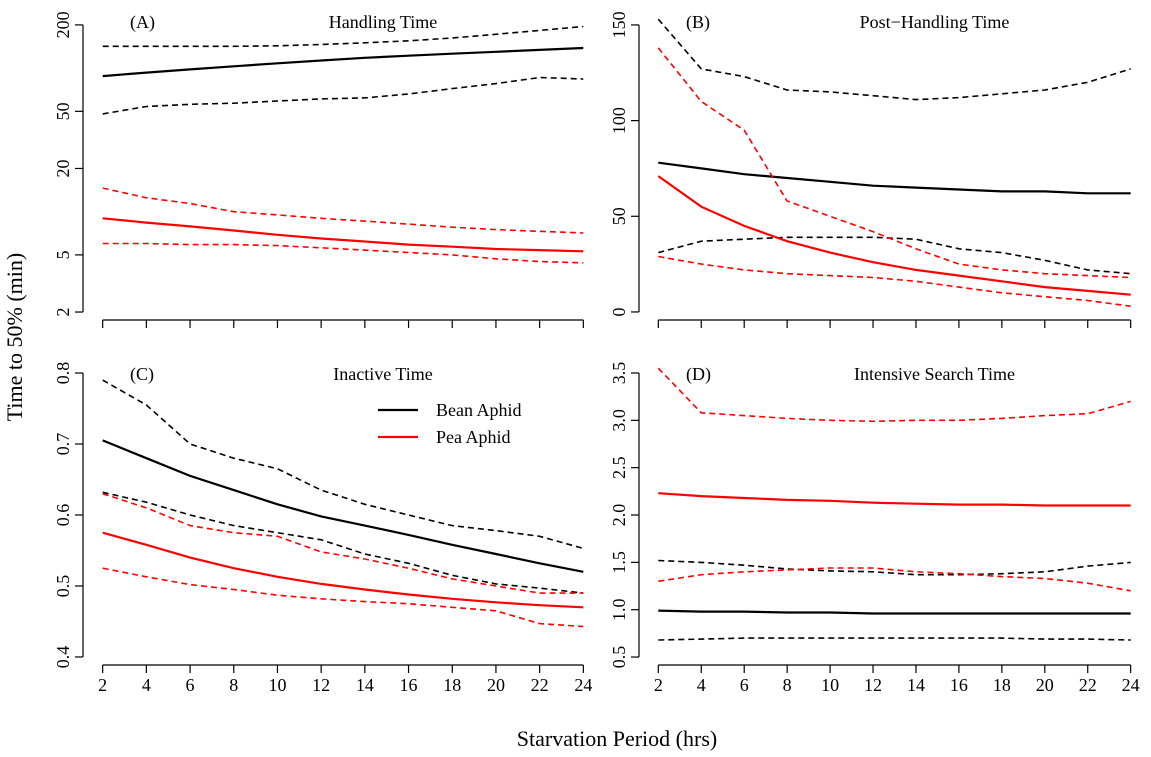 The image size is (1151, 757). I want to click on legend-label: Pea Aphid, so click(473, 437).